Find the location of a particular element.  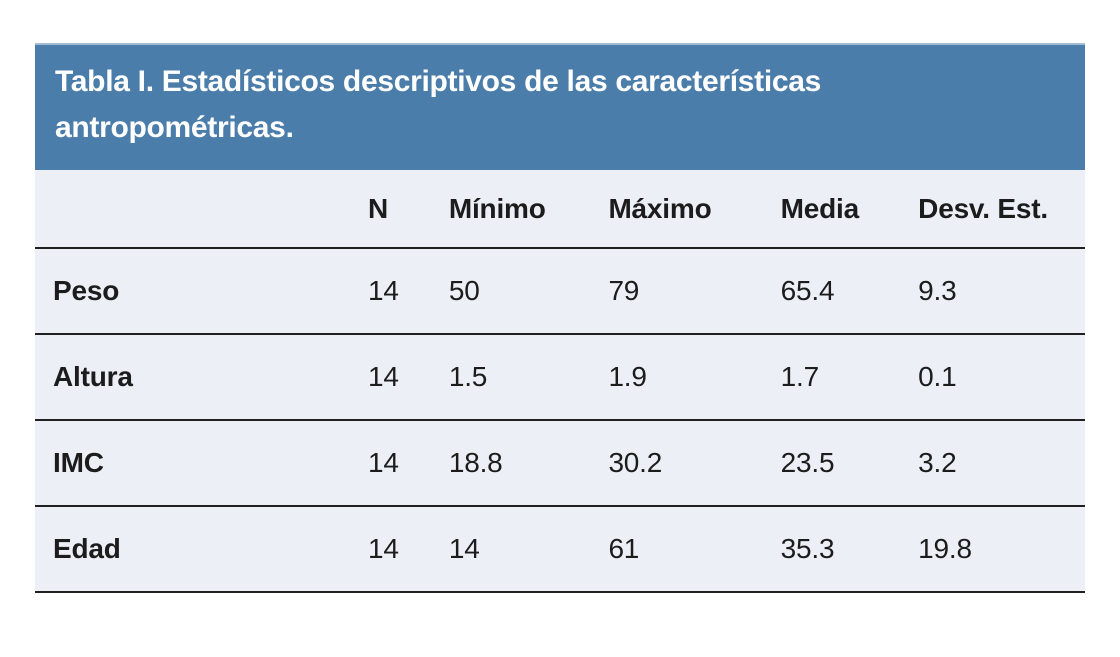

row-label: Altura is located at coordinates (192, 377).